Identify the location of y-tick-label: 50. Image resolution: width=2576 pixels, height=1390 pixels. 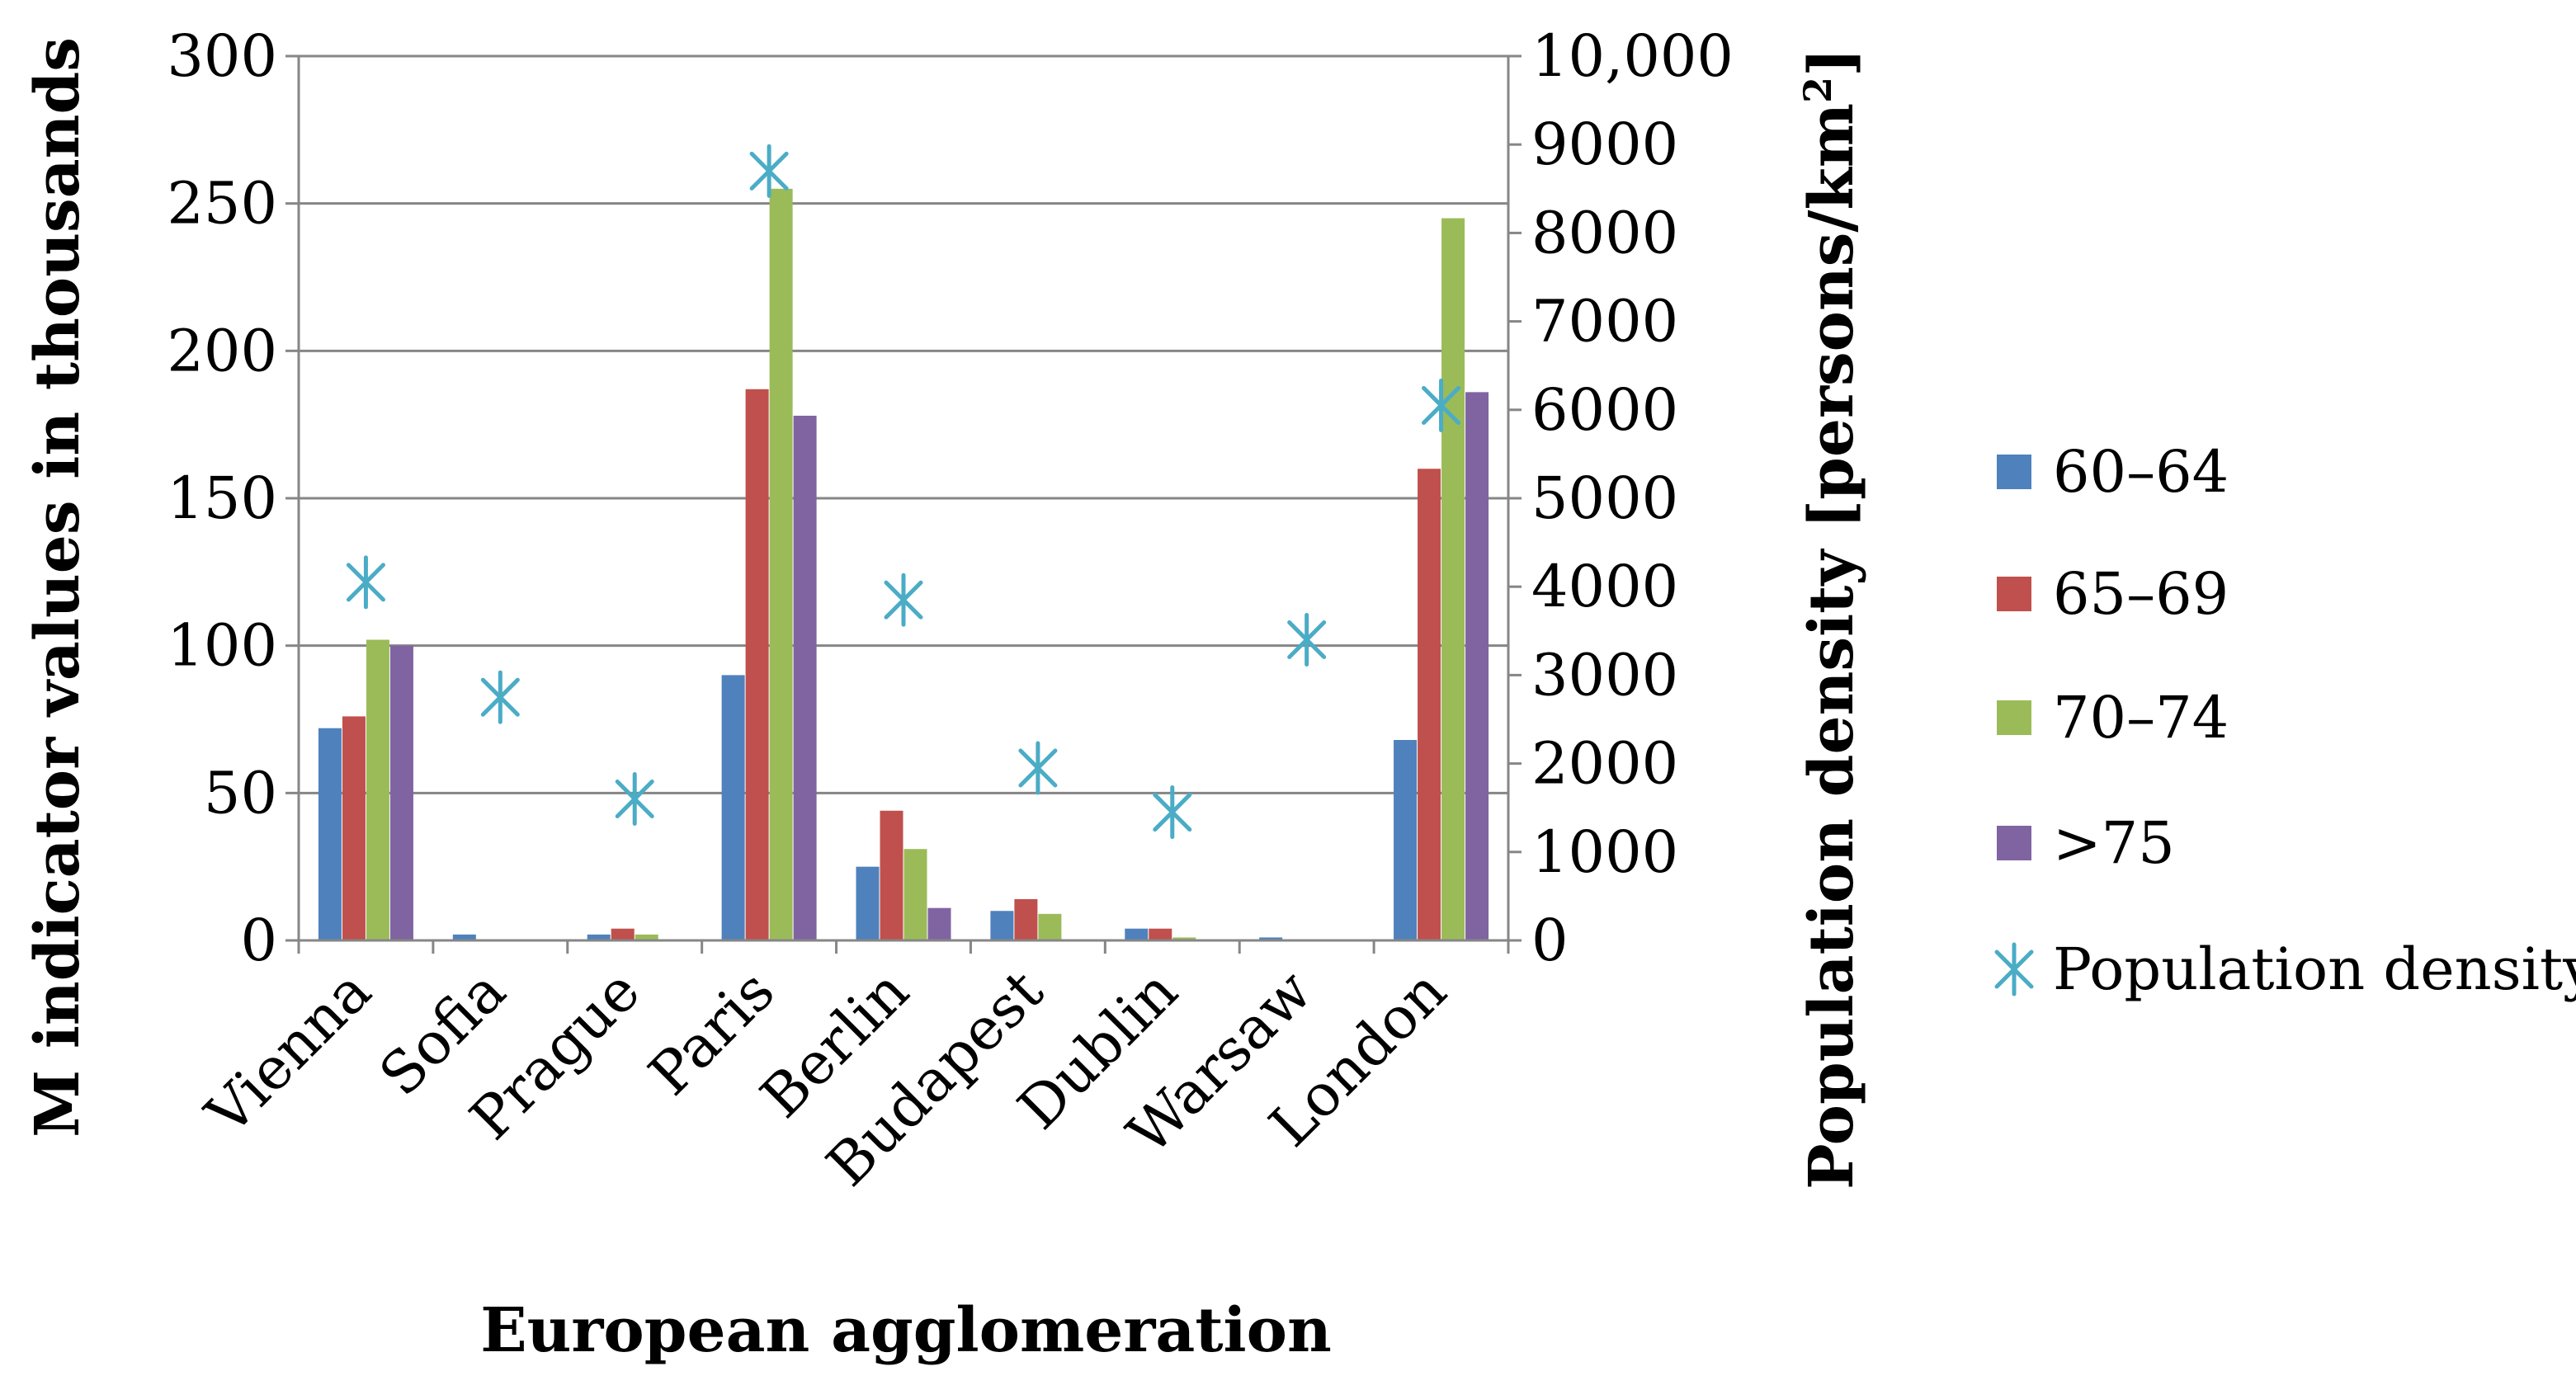
(241, 793).